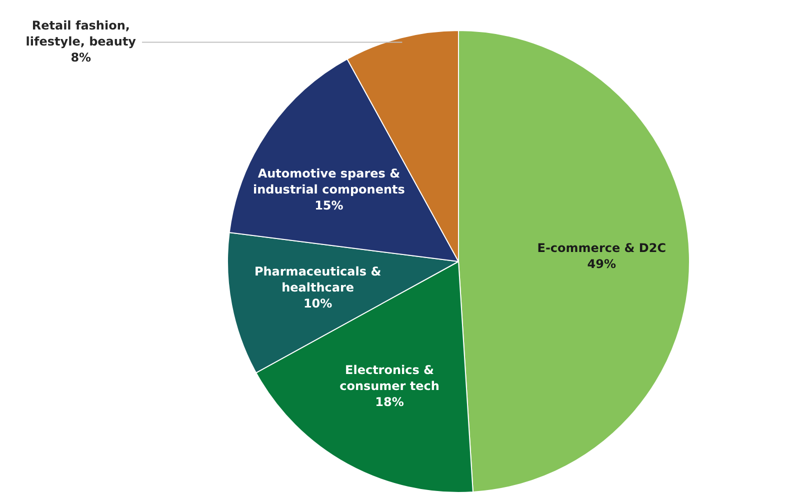 Image resolution: width=807 pixels, height=501 pixels. Describe the element at coordinates (329, 181) in the screenshot. I see `slice-label: Automotive spares & industrial components` at that location.